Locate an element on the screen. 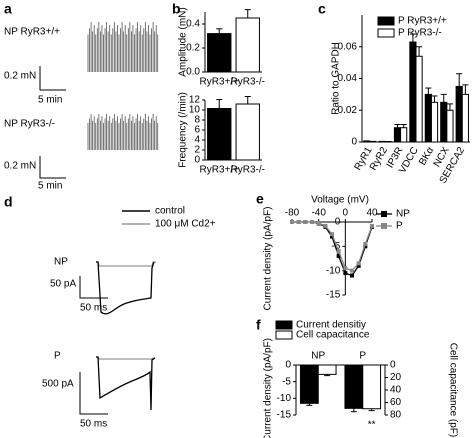 The height and width of the screenshot is (438, 474). y-tick-label: 2 is located at coordinates (197, 150).